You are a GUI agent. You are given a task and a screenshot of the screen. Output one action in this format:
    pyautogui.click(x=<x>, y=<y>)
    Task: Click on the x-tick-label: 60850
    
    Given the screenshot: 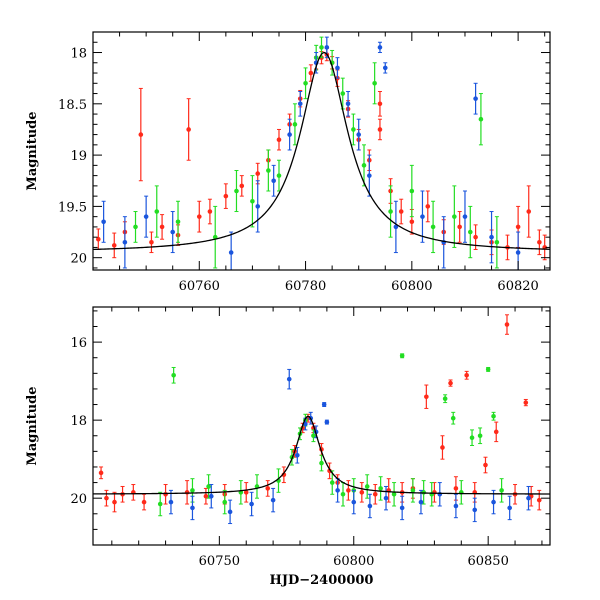 What is the action you would take?
    pyautogui.click(x=487, y=561)
    